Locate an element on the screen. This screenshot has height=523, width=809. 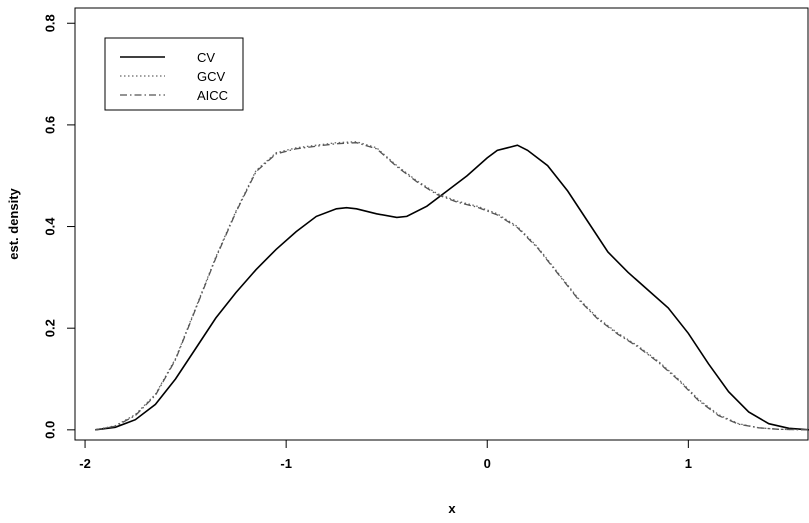
y-tick-label: 0.8 is located at coordinates (49, 23).